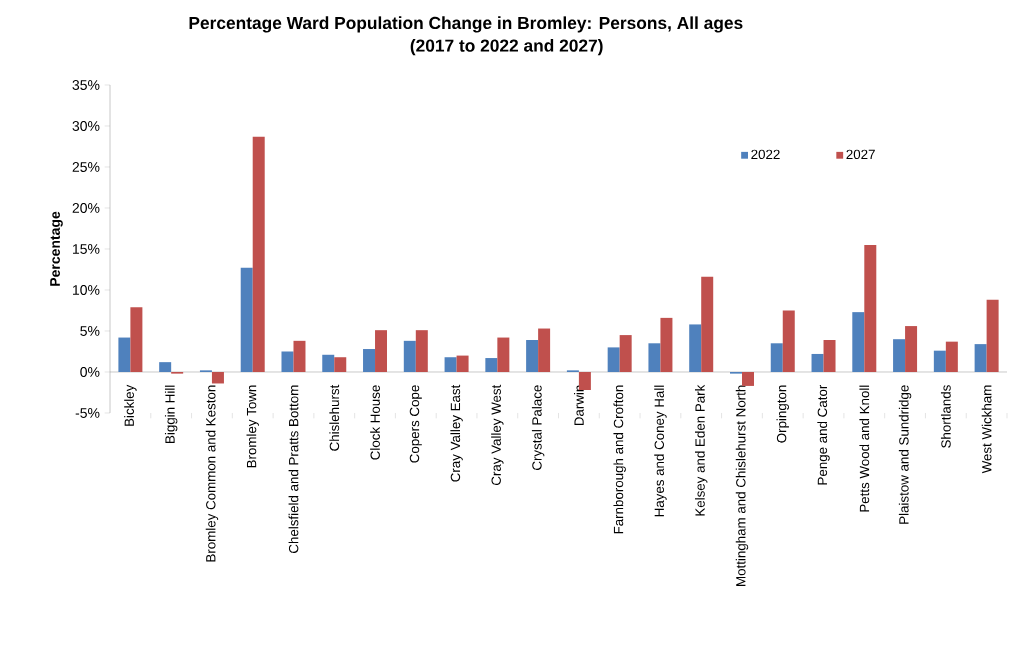 The image size is (1017, 649). What do you see at coordinates (782, 414) in the screenshot?
I see `x-tick-label: Orpington` at bounding box center [782, 414].